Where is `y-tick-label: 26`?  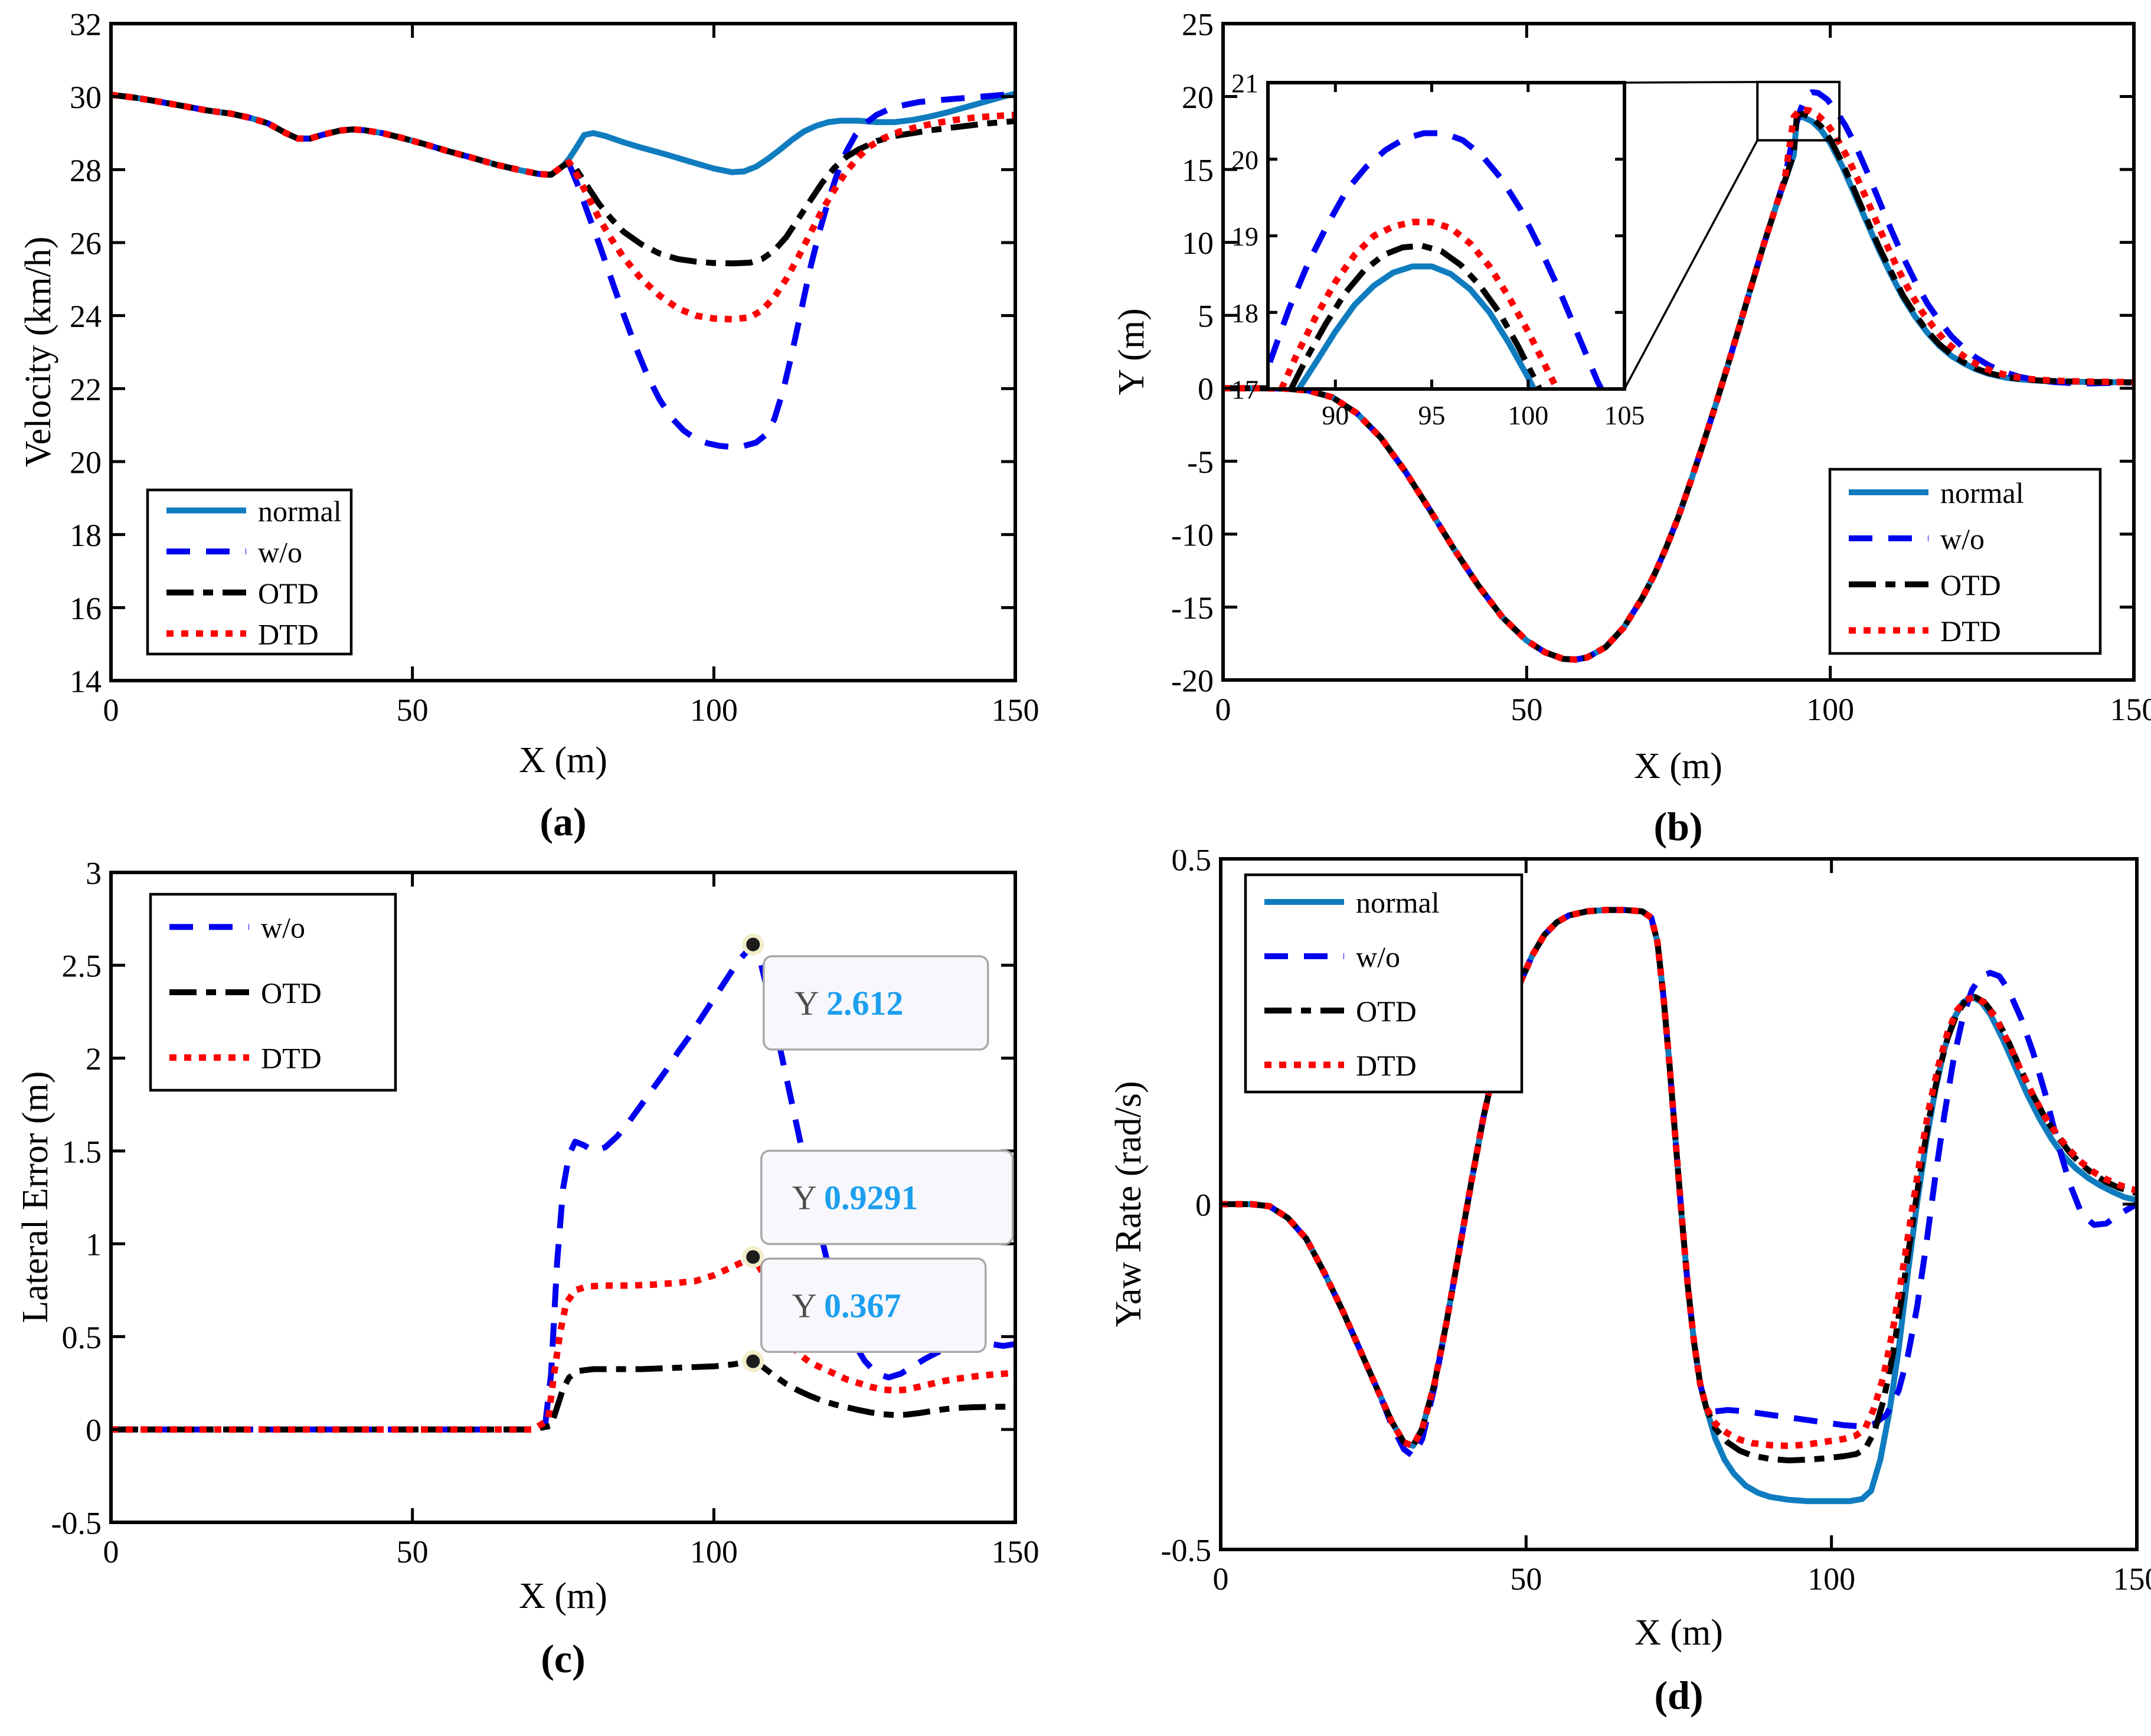
y-tick-label: 26 is located at coordinates (86, 243).